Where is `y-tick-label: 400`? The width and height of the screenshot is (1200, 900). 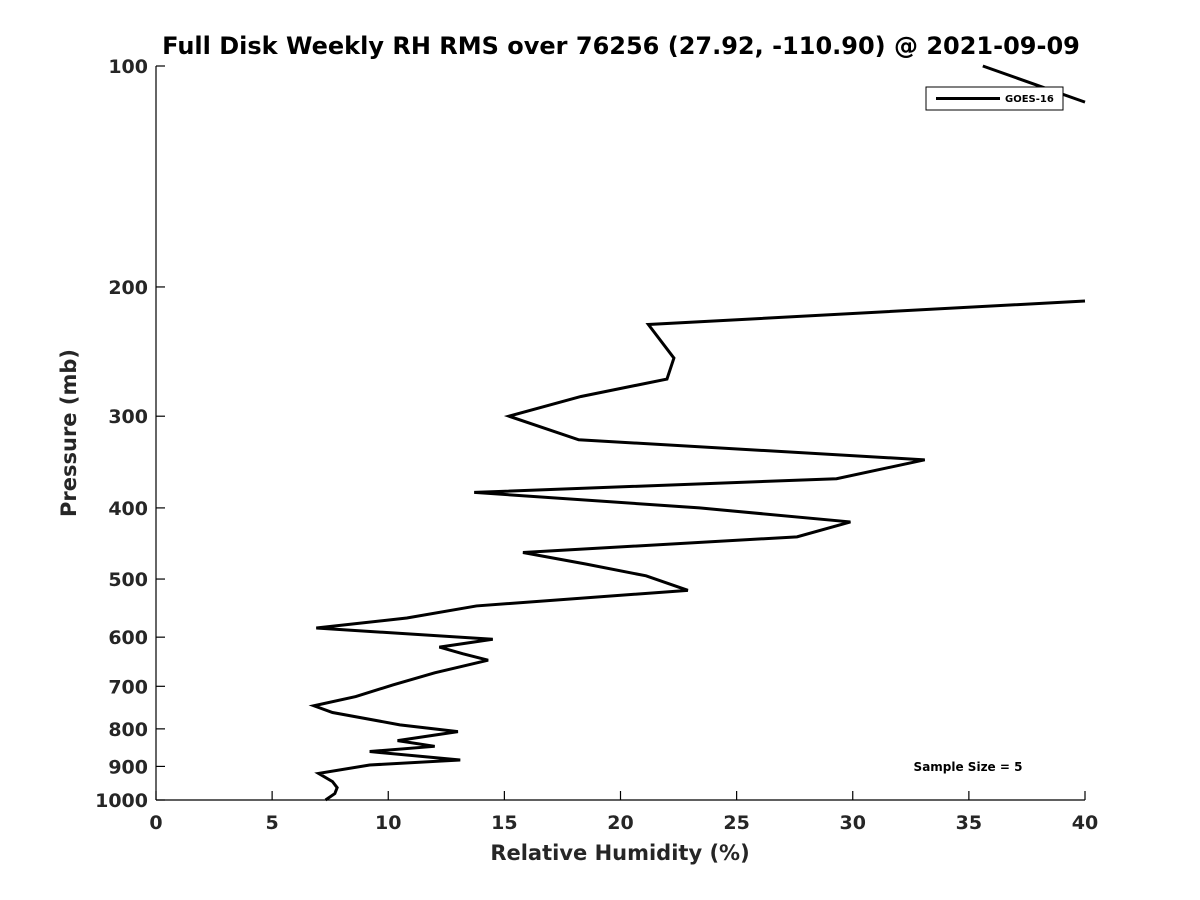
y-tick-label: 400 is located at coordinates (128, 509).